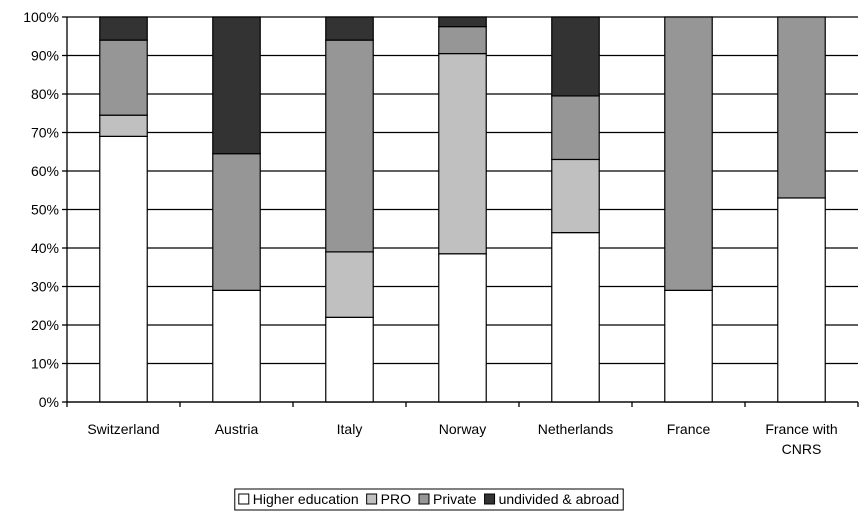 The height and width of the screenshot is (519, 859). Describe the element at coordinates (45, 56) in the screenshot. I see `y-tick-label: 90%` at that location.